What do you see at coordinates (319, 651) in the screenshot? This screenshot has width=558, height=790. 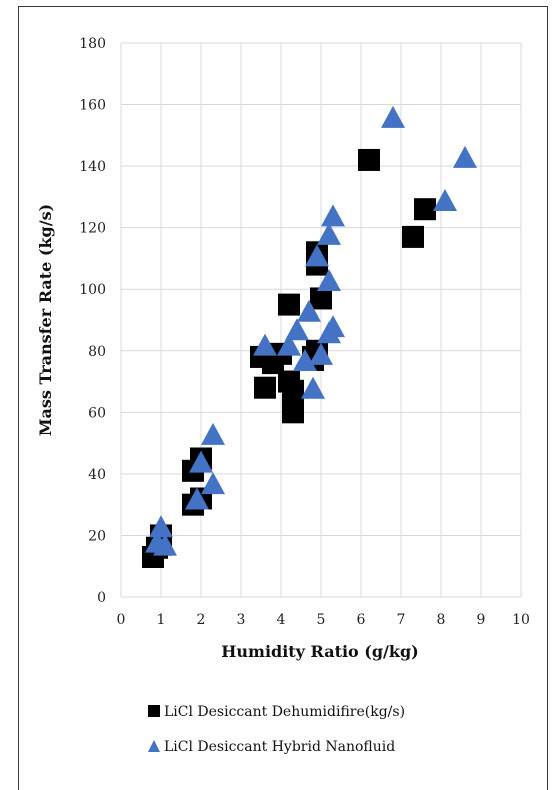 I see `x-axis-title: Humidity Ratio (g/kg)` at bounding box center [319, 651].